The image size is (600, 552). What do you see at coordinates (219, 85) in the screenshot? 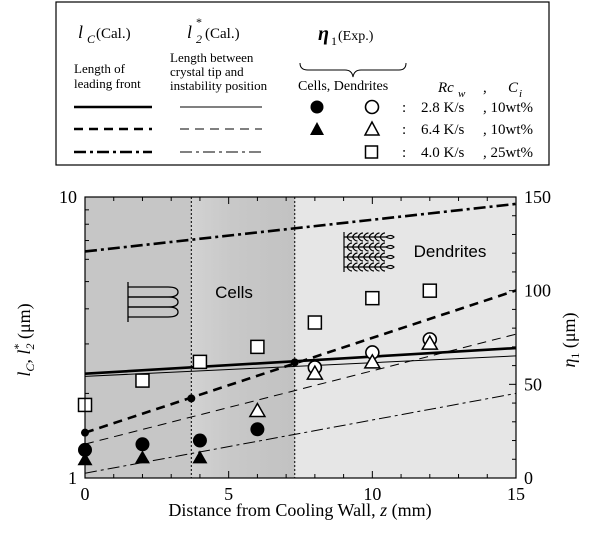
I see `legend-col2-desc3: instability position` at bounding box center [219, 85].